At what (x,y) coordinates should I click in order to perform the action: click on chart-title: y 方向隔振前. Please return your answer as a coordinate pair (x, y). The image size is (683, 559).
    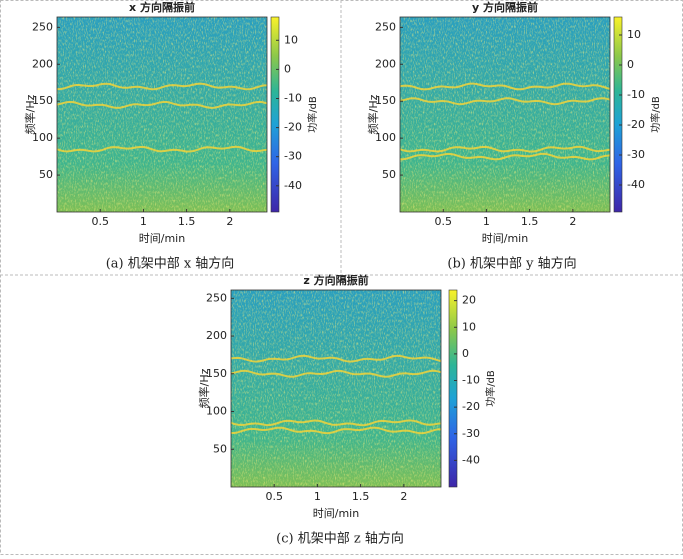
    Looking at the image, I should click on (505, 7).